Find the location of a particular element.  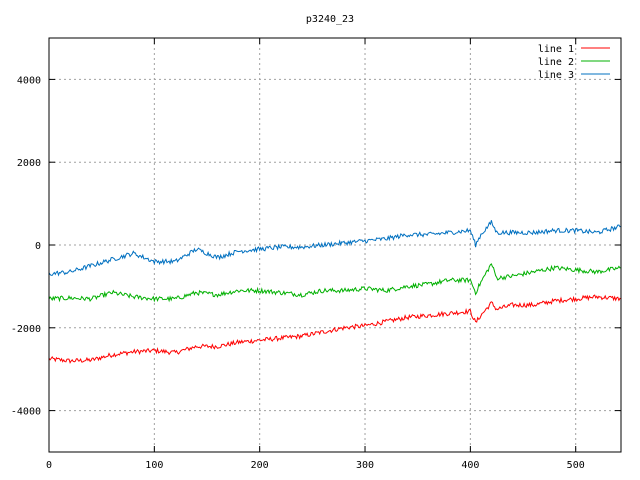

legend-label: line 1 is located at coordinates (556, 49).